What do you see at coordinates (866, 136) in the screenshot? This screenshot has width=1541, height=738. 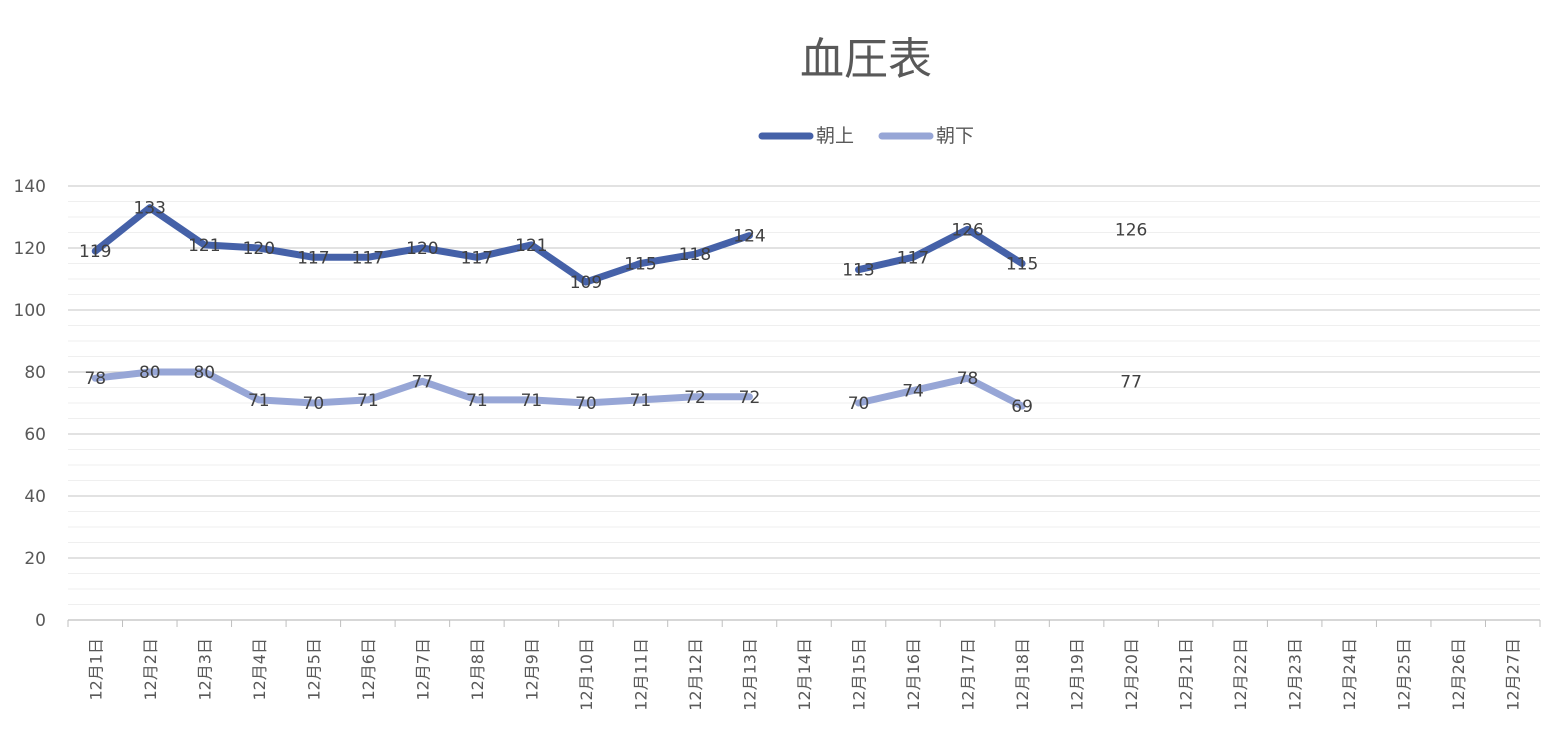 I see `legend: 朝上 朝下` at bounding box center [866, 136].